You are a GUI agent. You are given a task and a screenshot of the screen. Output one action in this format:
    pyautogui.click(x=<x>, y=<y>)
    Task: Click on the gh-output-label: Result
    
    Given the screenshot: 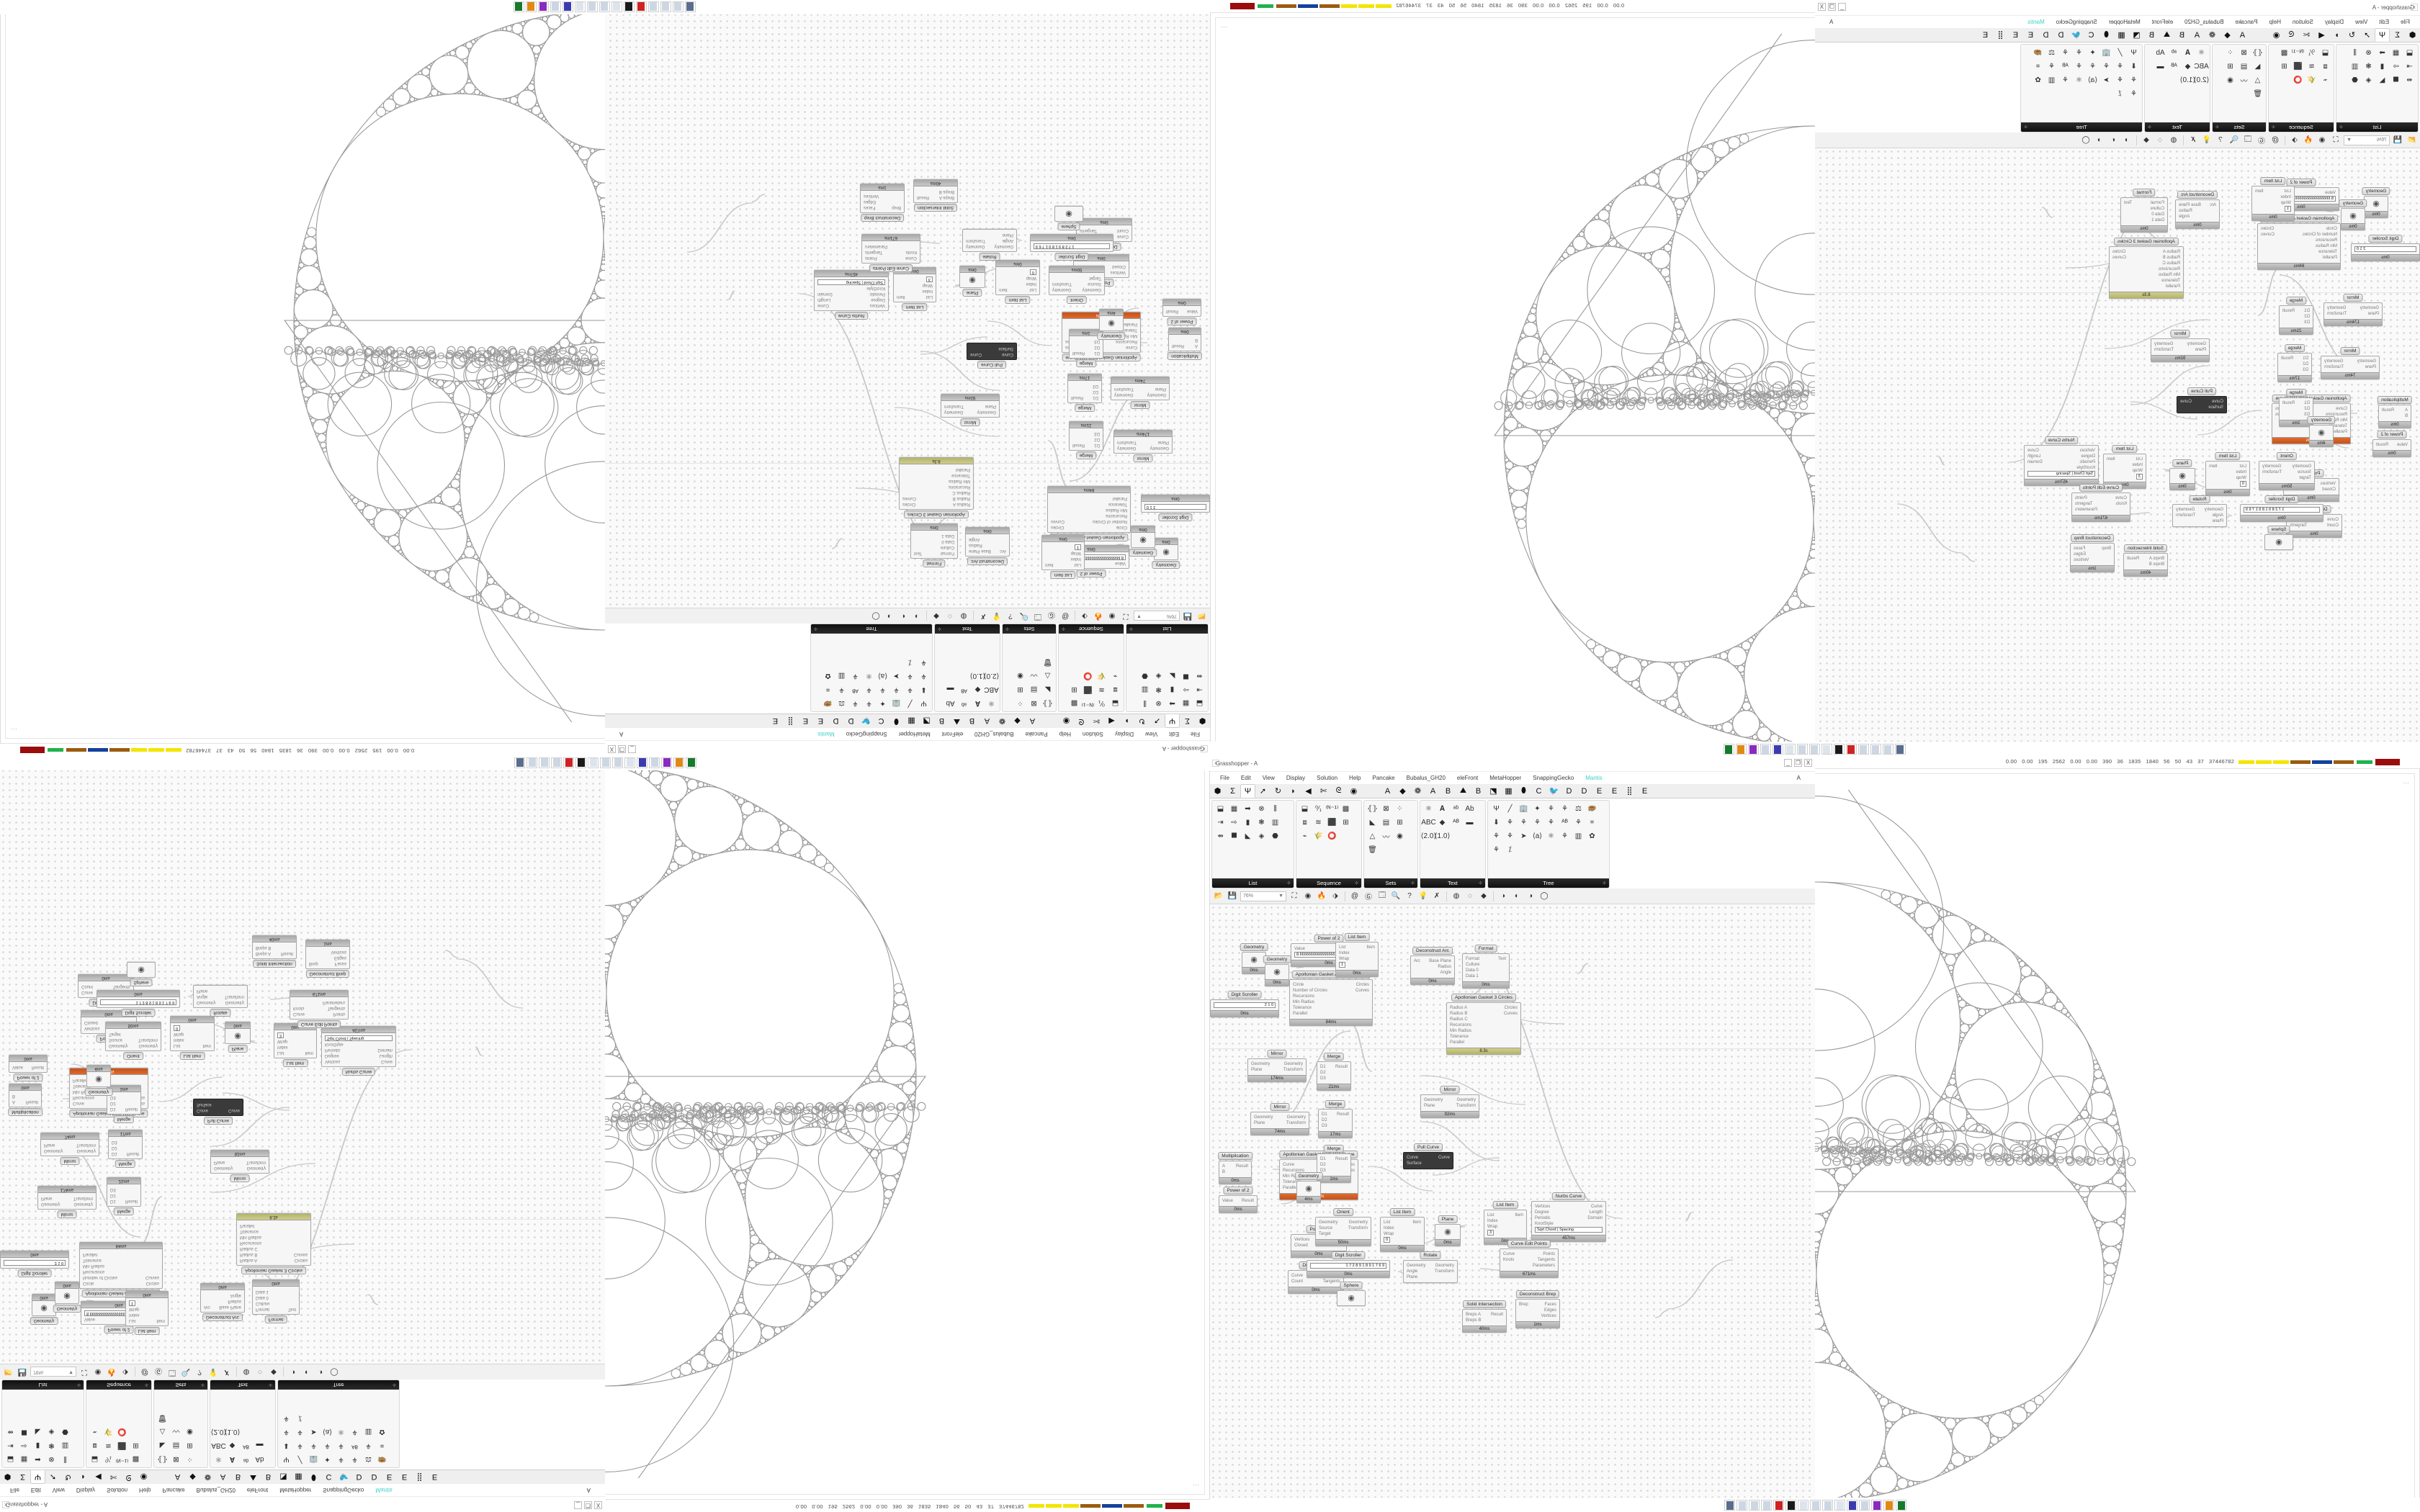 What is the action you would take?
    pyautogui.click(x=31, y=1101)
    